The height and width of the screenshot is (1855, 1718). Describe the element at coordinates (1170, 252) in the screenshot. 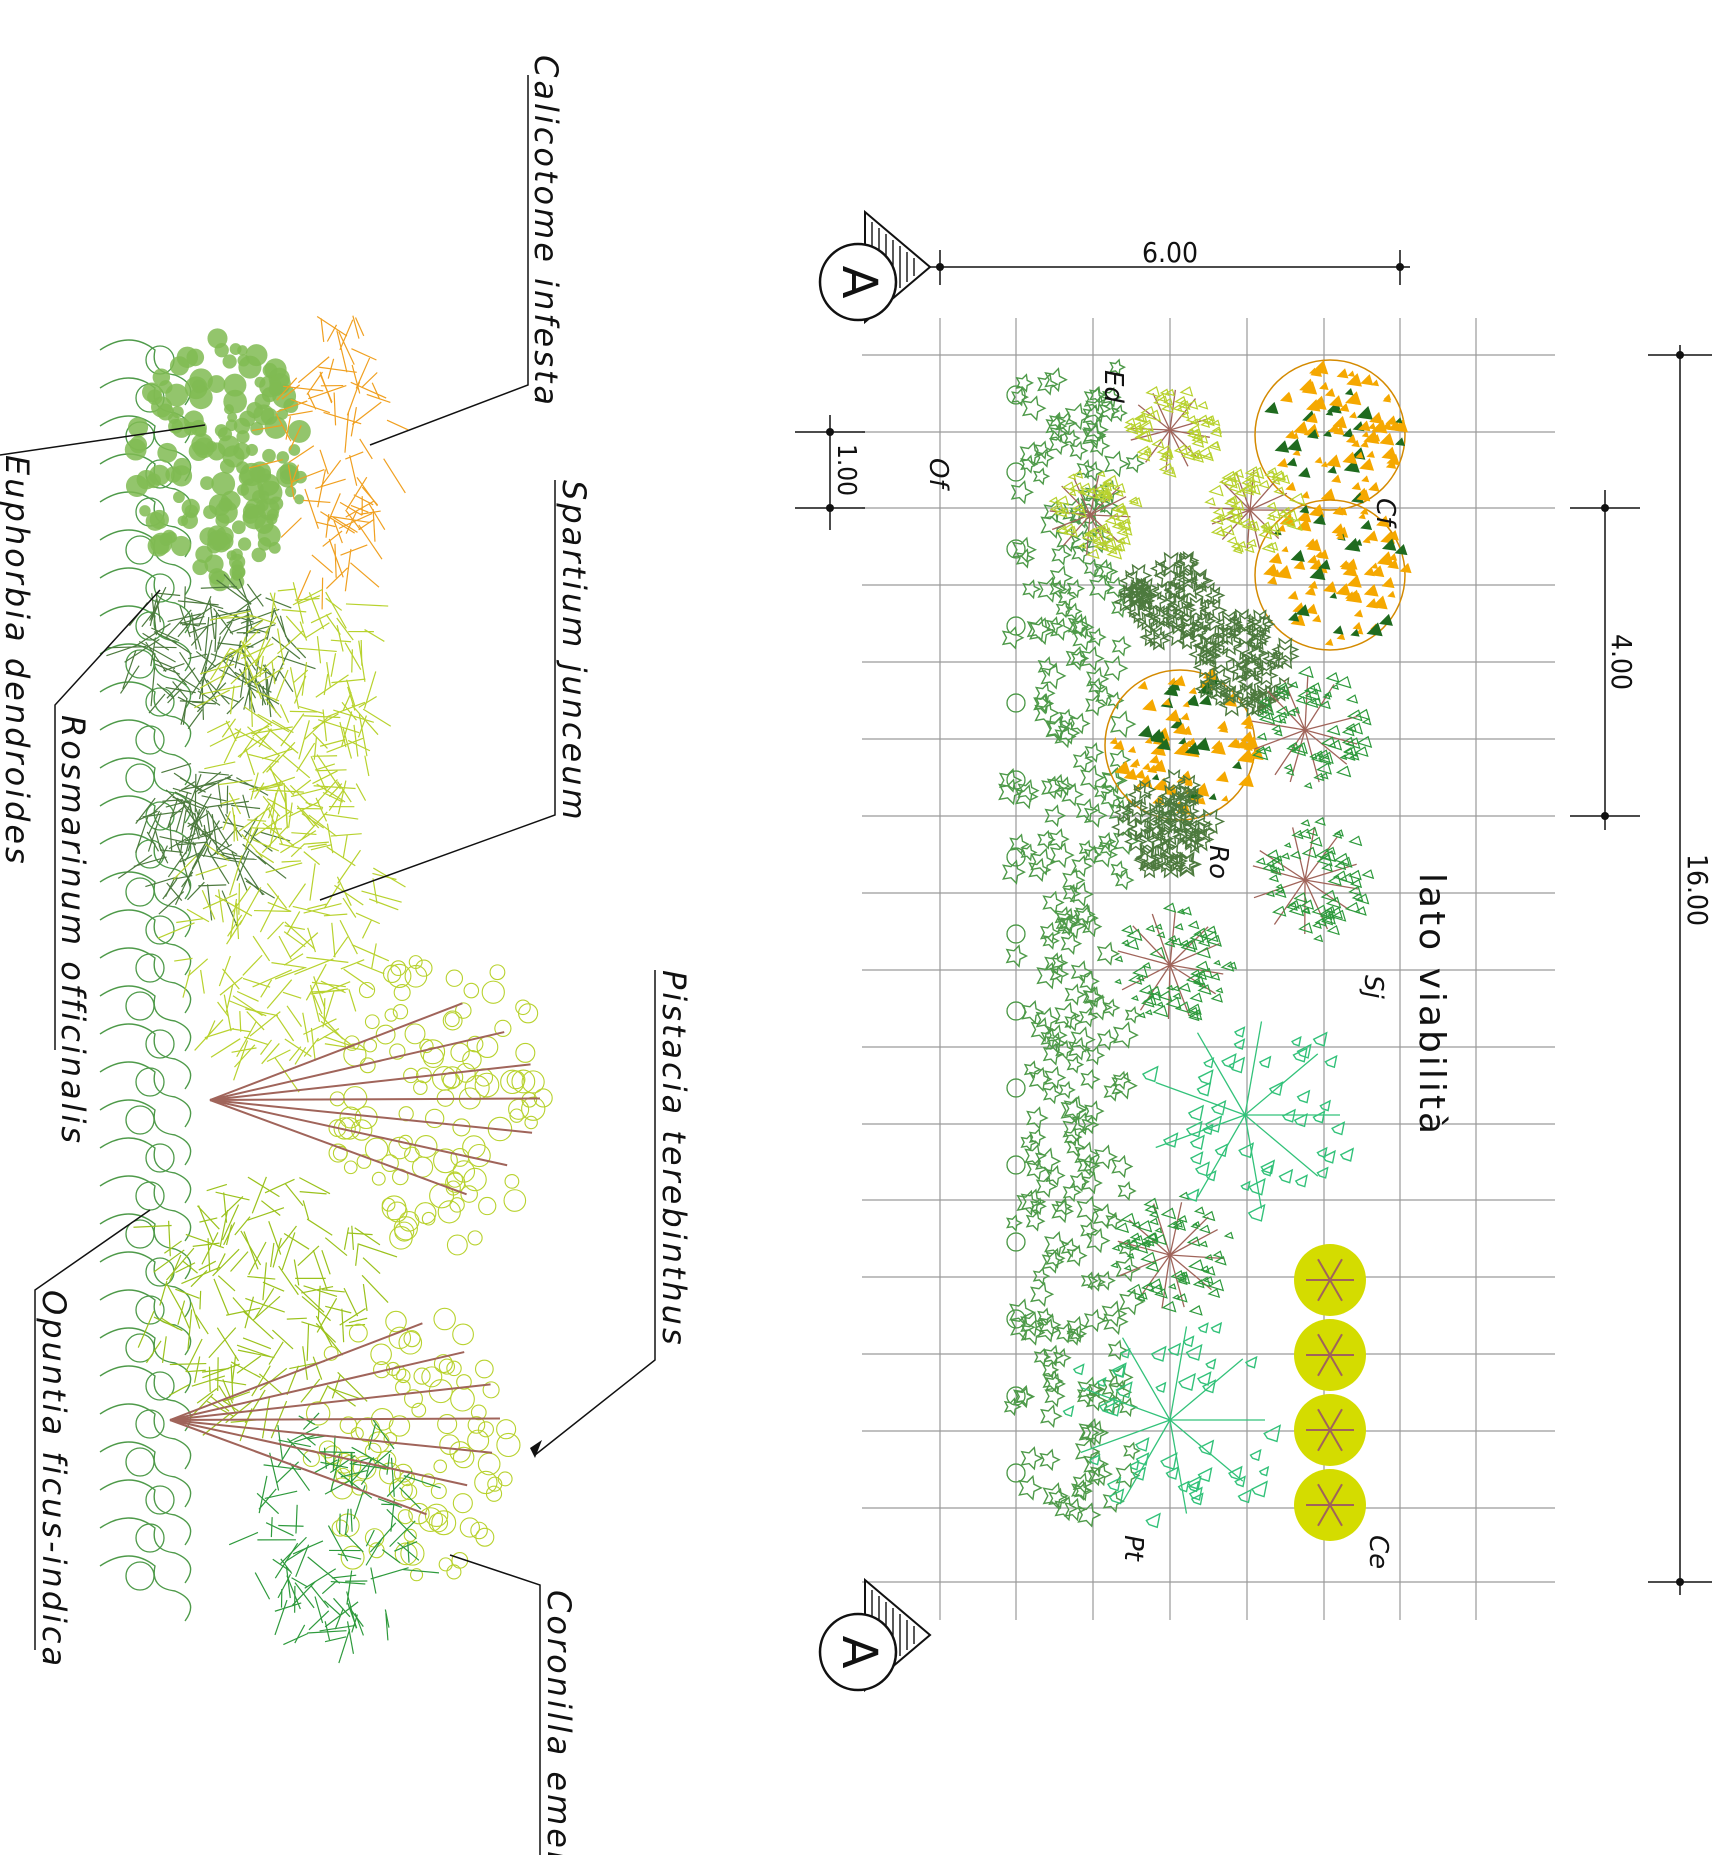

I see `dimension-width-label: 6.00` at that location.